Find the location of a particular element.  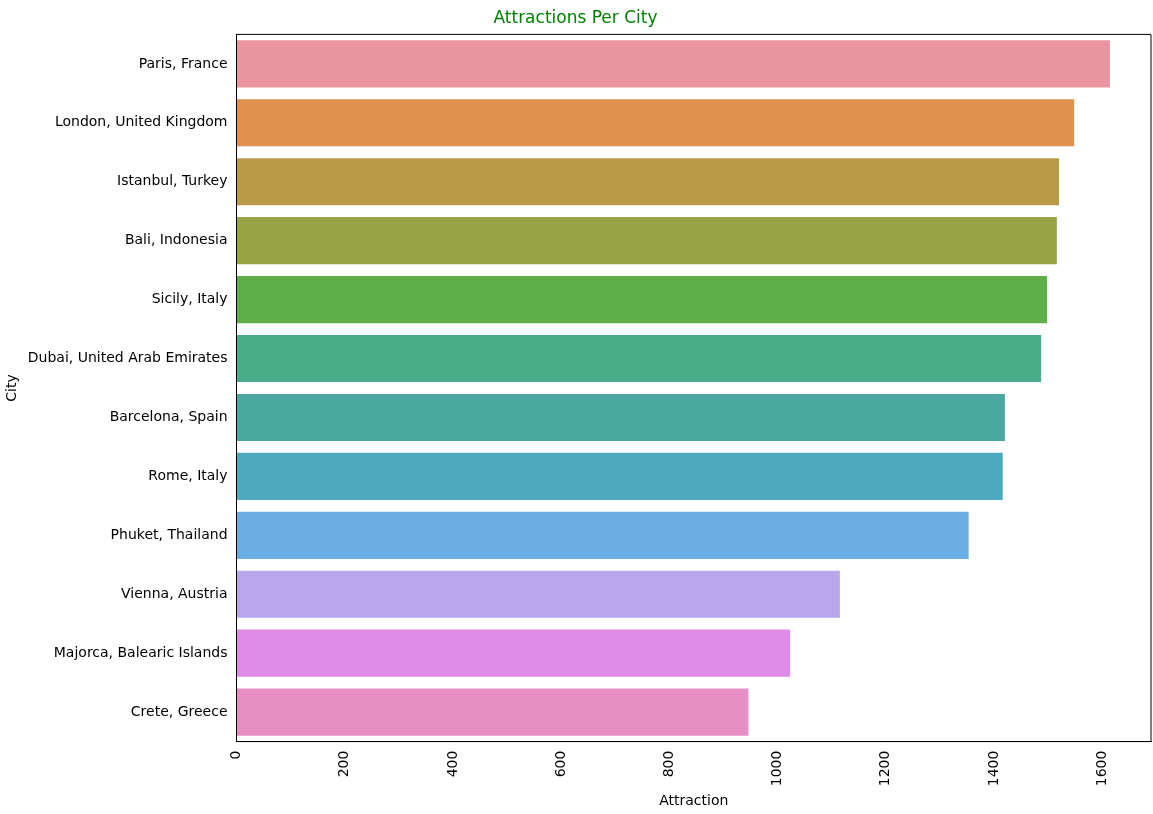

y-axis-title: City is located at coordinates (11, 388).